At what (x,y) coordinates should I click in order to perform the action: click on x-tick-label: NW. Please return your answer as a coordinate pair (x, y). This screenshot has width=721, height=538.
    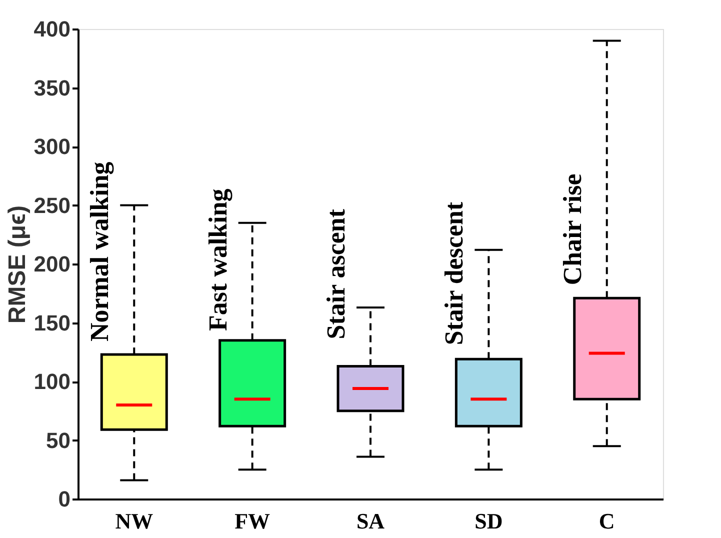
    Looking at the image, I should click on (134, 521).